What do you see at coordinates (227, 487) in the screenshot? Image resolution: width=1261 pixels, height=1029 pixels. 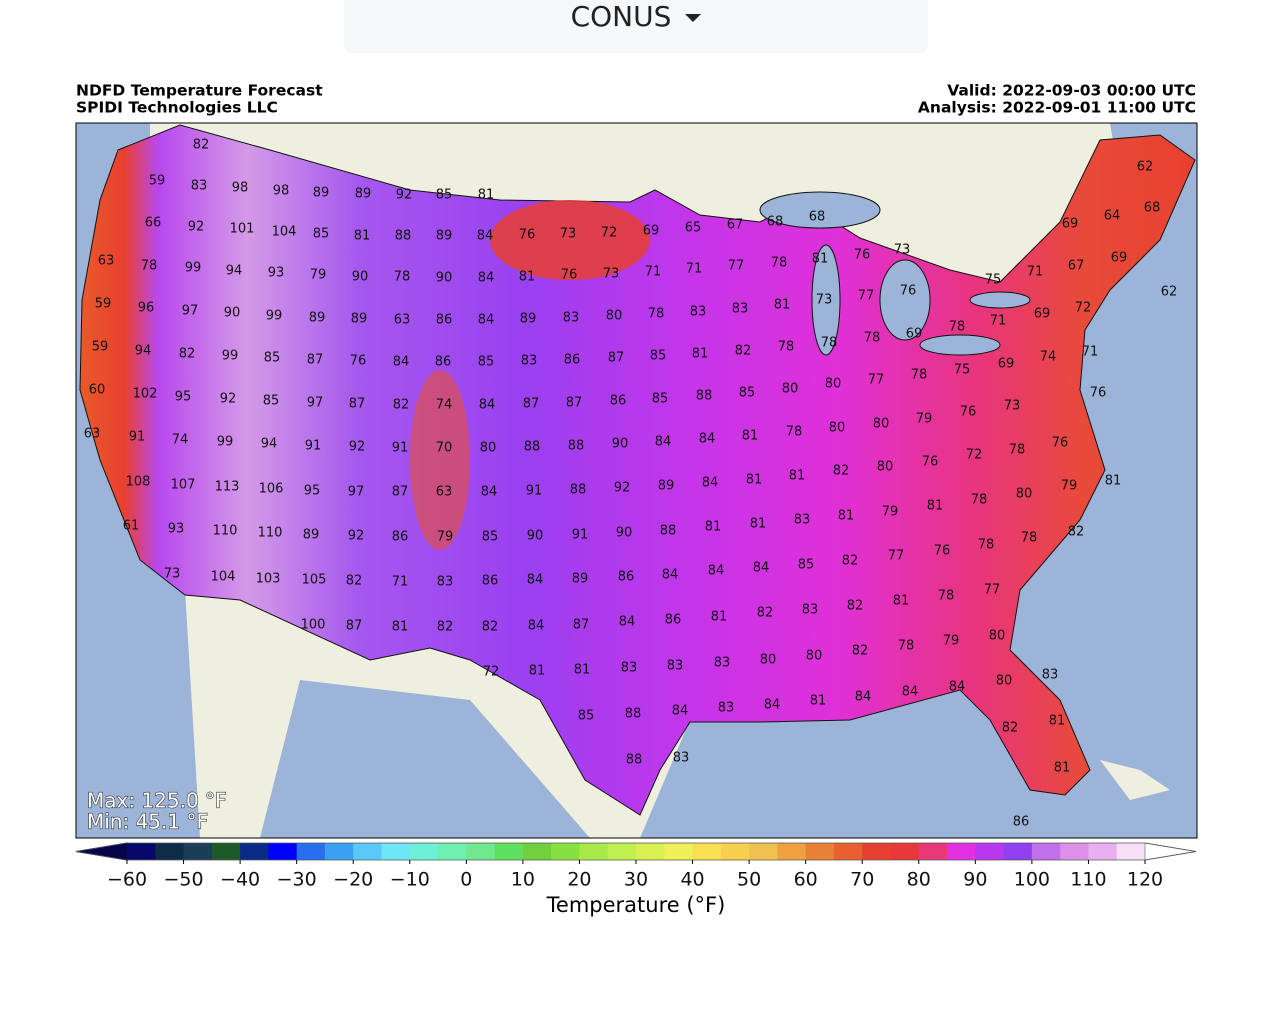 I see `temperature-label: 113` at bounding box center [227, 487].